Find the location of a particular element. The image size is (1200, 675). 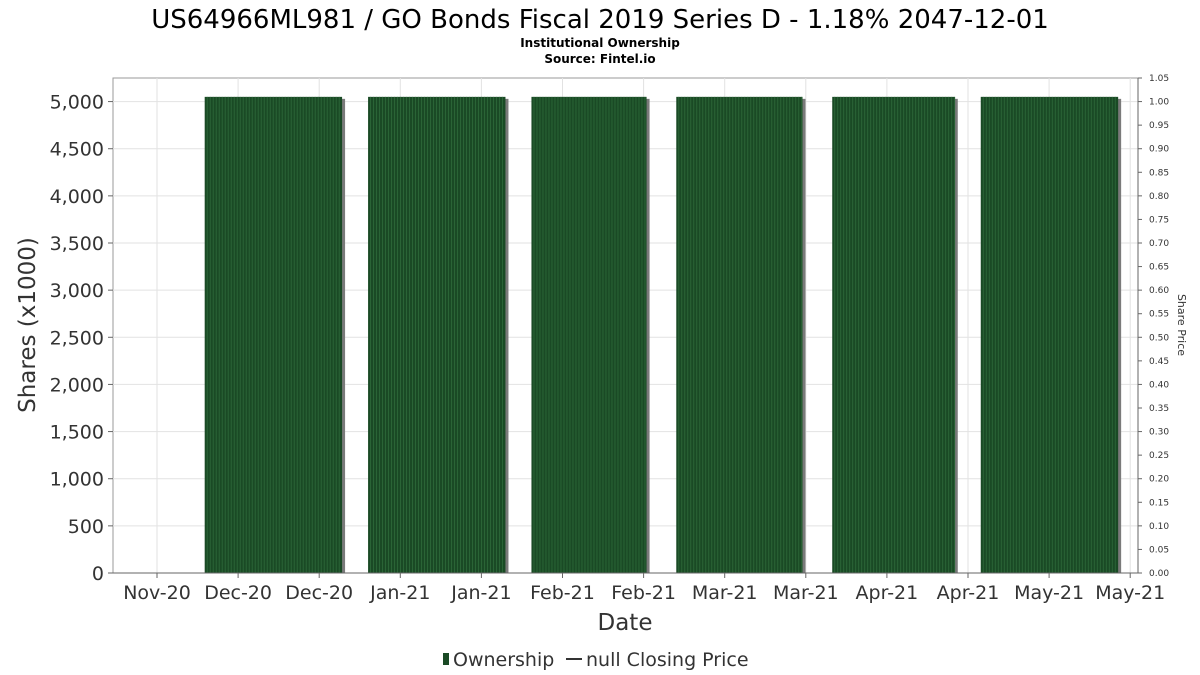

y-tick-label: 2,000 is located at coordinates (77, 385).